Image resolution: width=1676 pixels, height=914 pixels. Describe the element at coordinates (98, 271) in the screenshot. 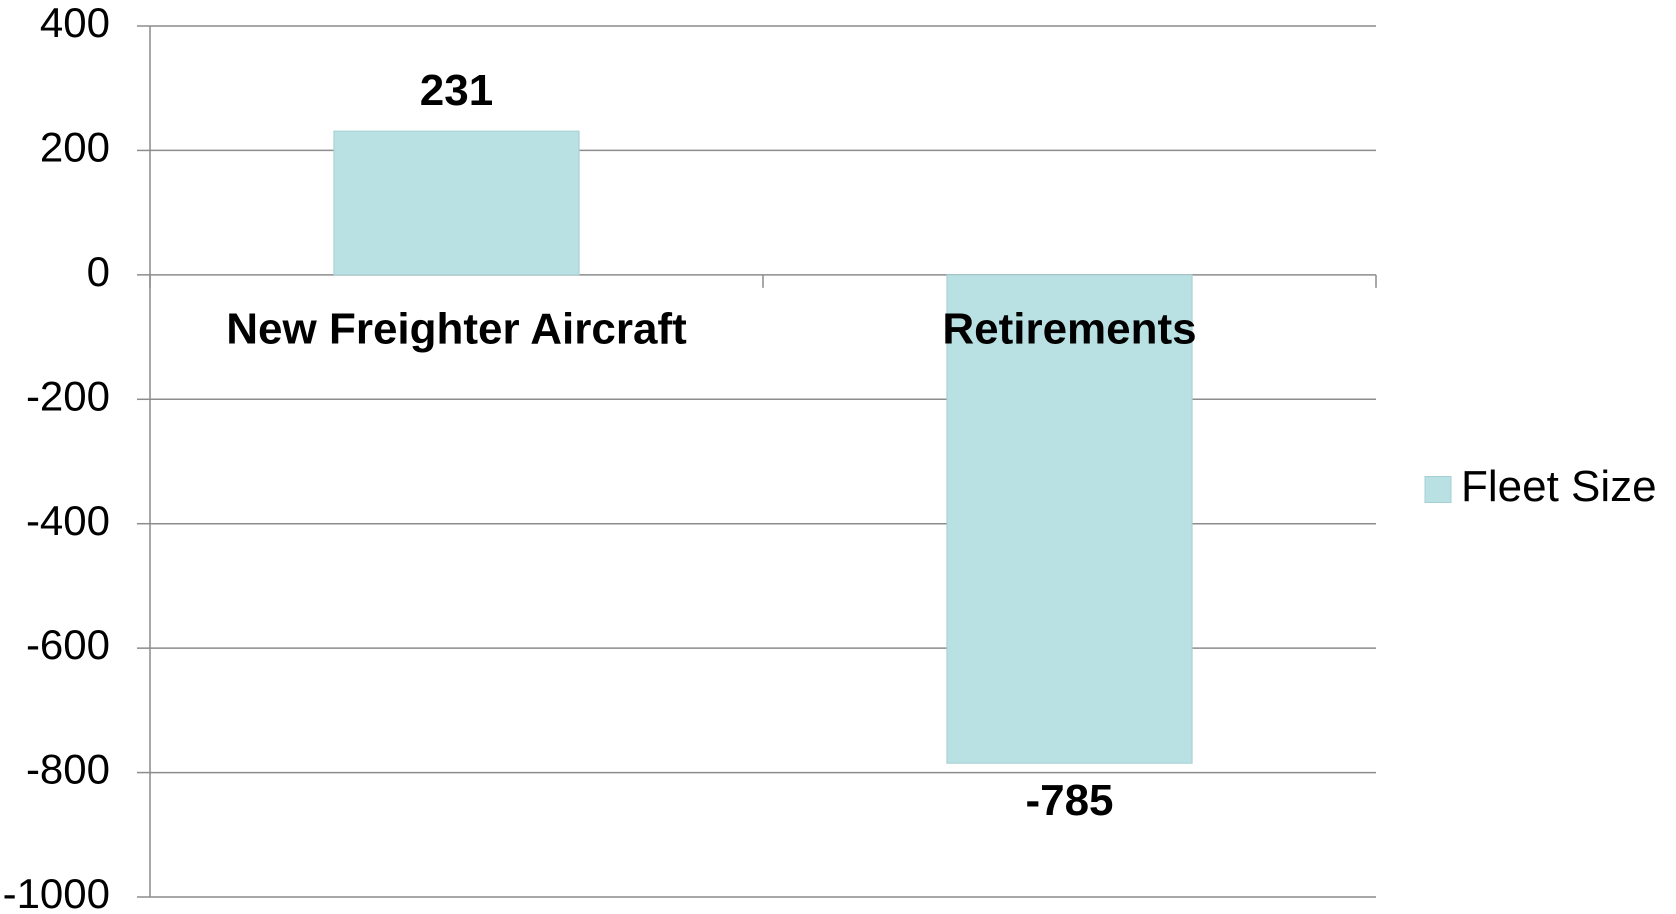

I see `y-tick-label: 0` at that location.